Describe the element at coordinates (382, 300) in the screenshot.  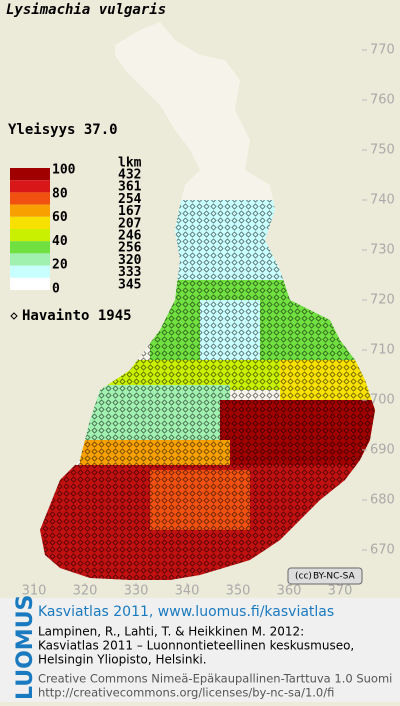
I see `y-tick-label: 720` at that location.